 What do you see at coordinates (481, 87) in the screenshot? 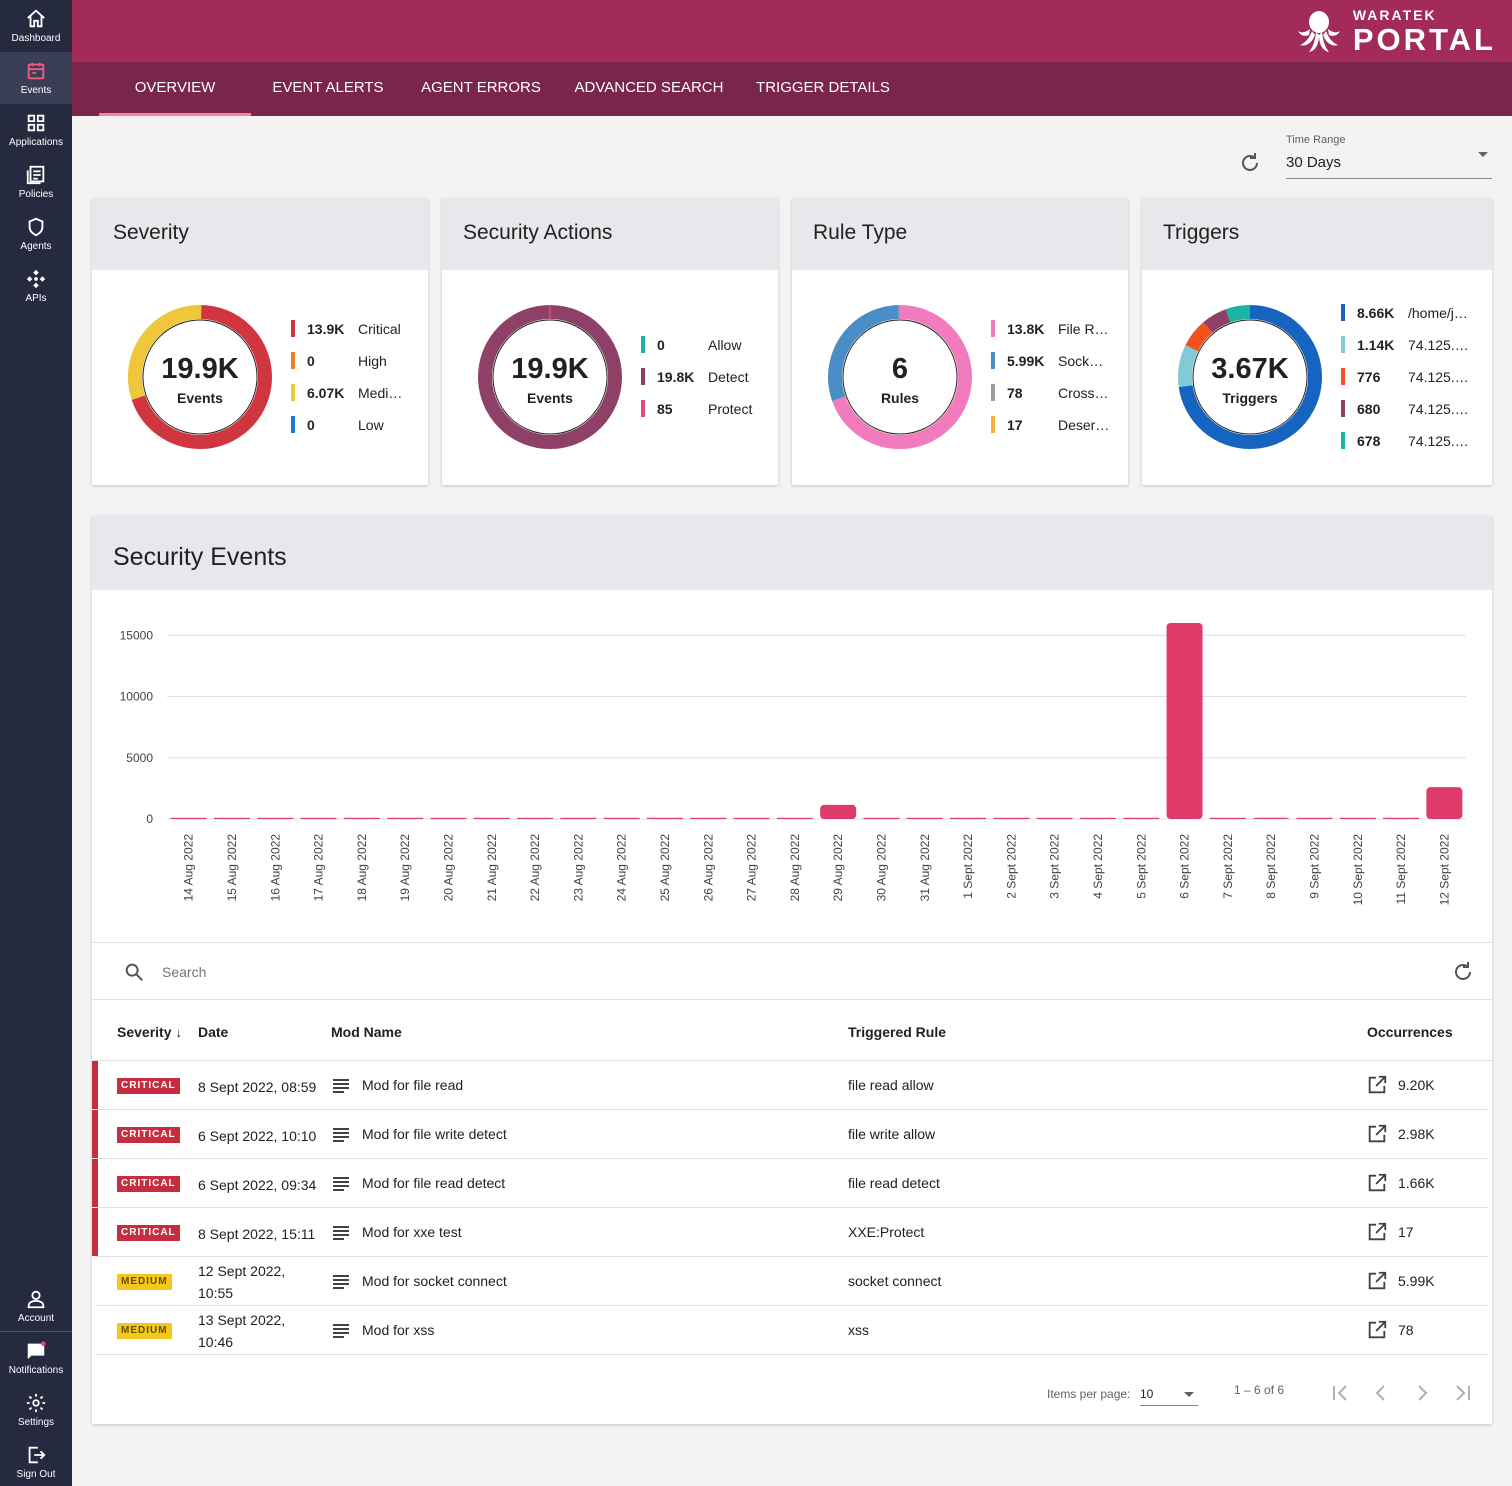
I see `tab-agent-errors: AGENT ERRORS` at bounding box center [481, 87].